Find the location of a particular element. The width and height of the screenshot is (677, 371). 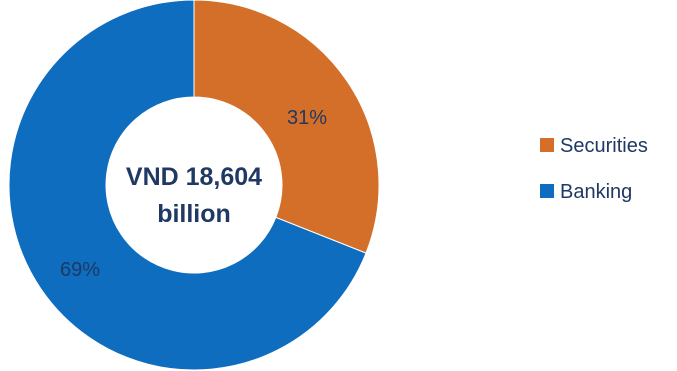

legend-swatch-securities is located at coordinates (547, 145).